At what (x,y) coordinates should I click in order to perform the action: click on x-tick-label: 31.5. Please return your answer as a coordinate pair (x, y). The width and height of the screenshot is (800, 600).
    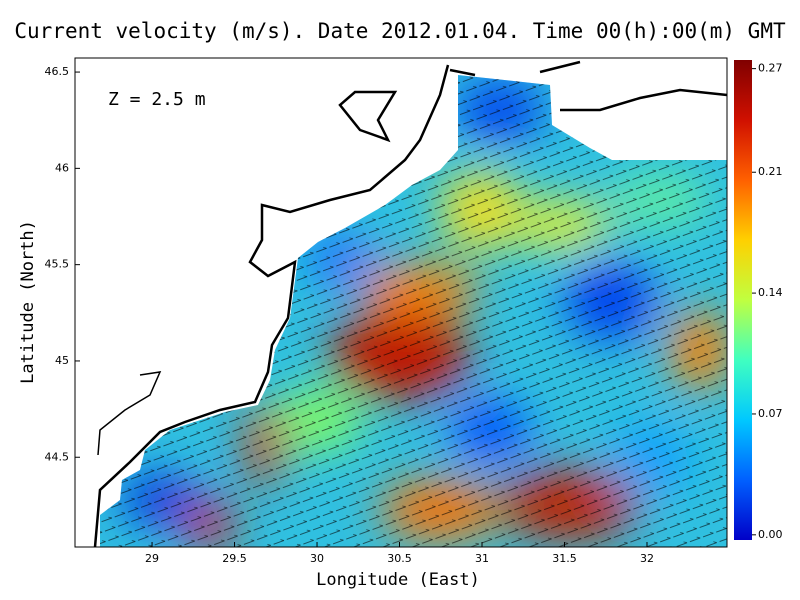
    Looking at the image, I should click on (564, 558).